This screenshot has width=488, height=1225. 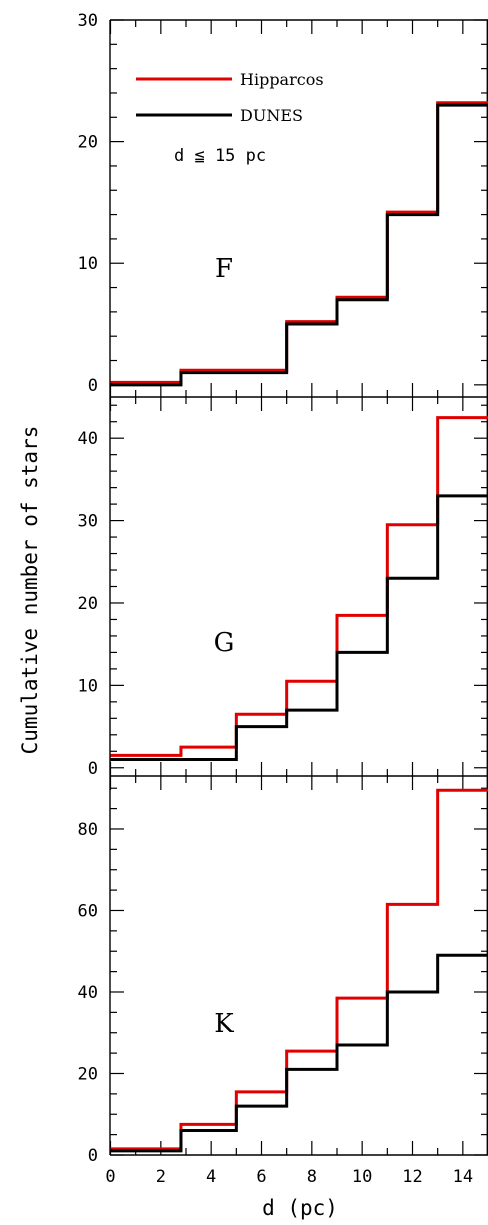 What do you see at coordinates (110, 1177) in the screenshot?
I see `x-tick-label: 0` at bounding box center [110, 1177].